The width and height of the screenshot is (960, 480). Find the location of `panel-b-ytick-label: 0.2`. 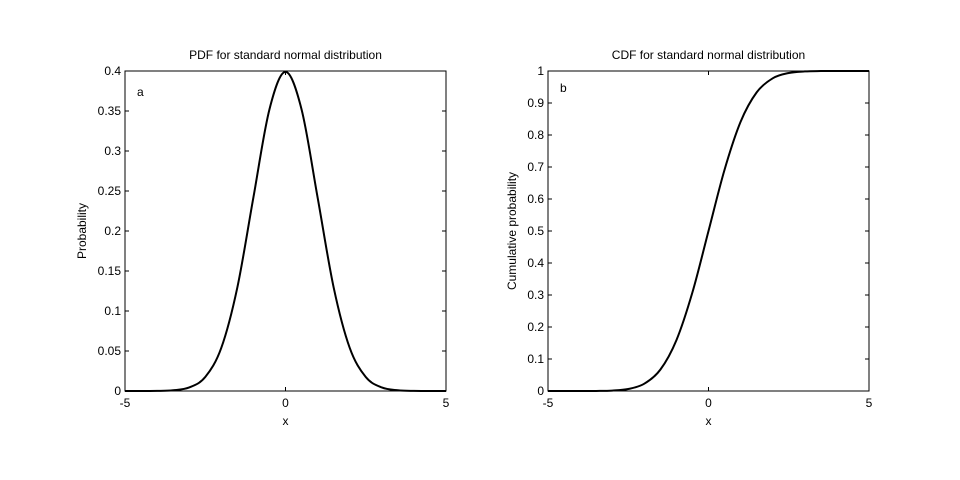

panel-b-ytick-label: 0.2 is located at coordinates (535, 327).